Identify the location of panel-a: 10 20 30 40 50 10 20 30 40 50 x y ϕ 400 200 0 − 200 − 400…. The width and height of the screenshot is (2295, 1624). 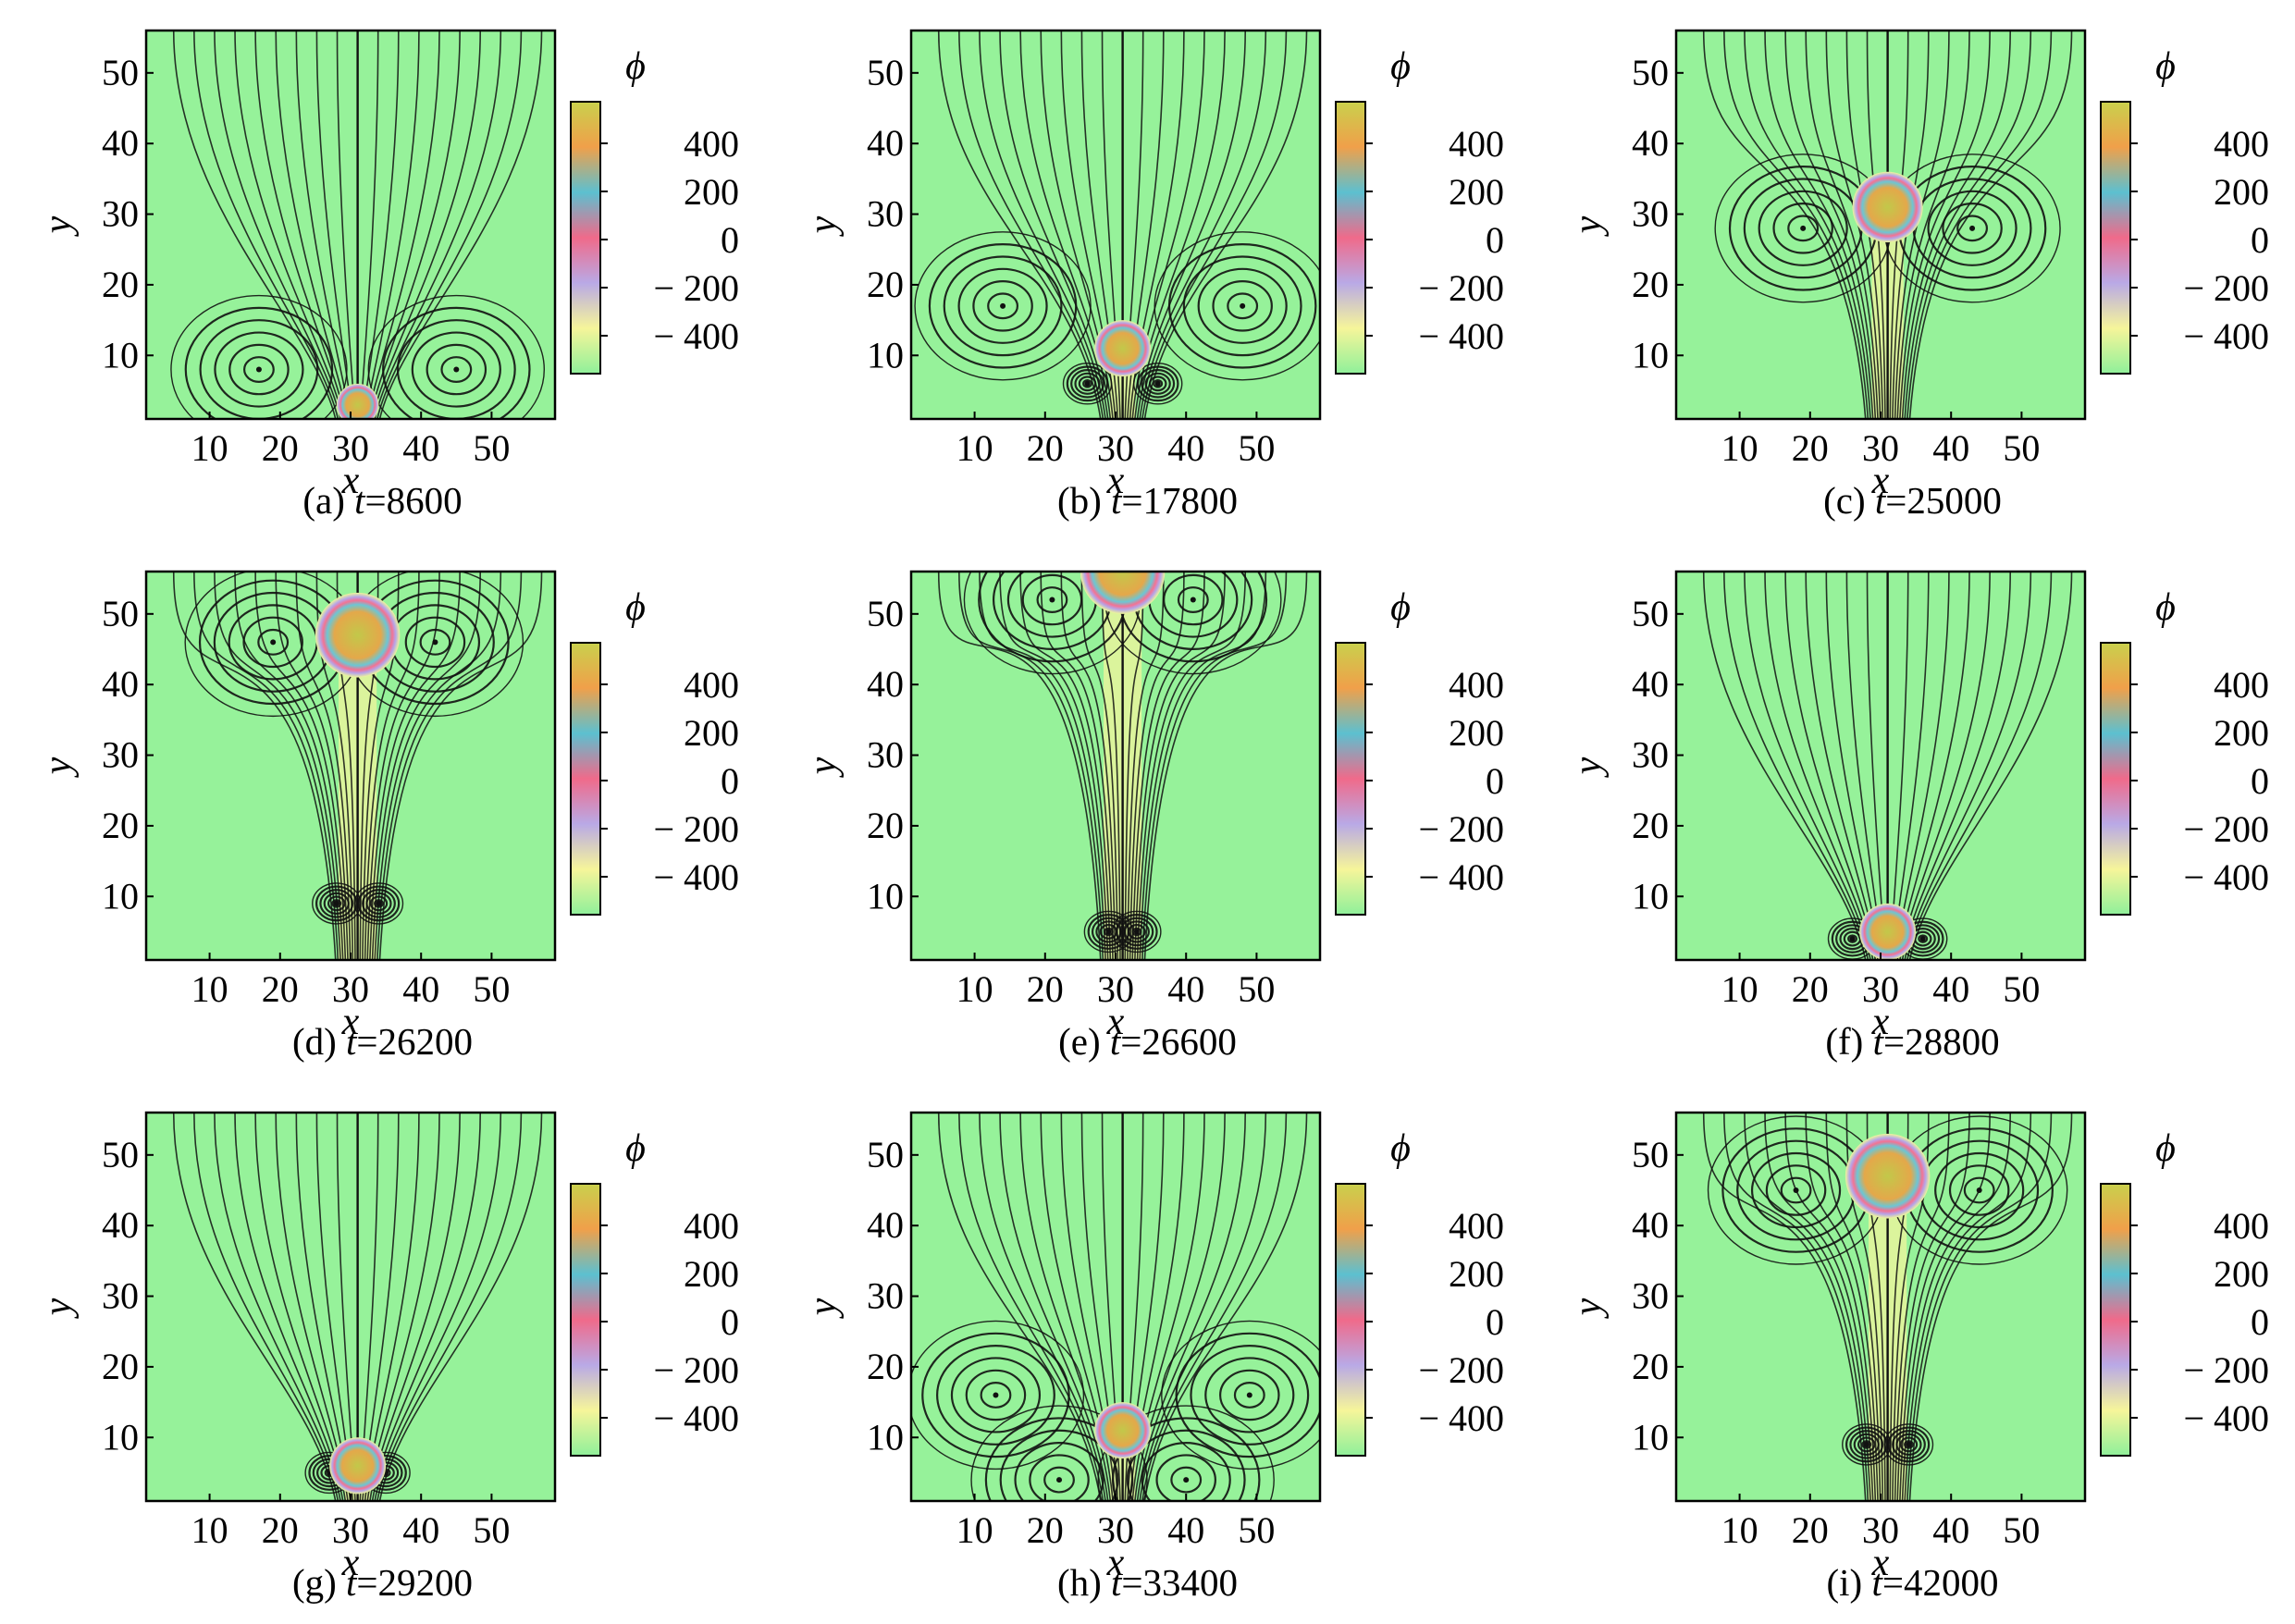
(382, 270).